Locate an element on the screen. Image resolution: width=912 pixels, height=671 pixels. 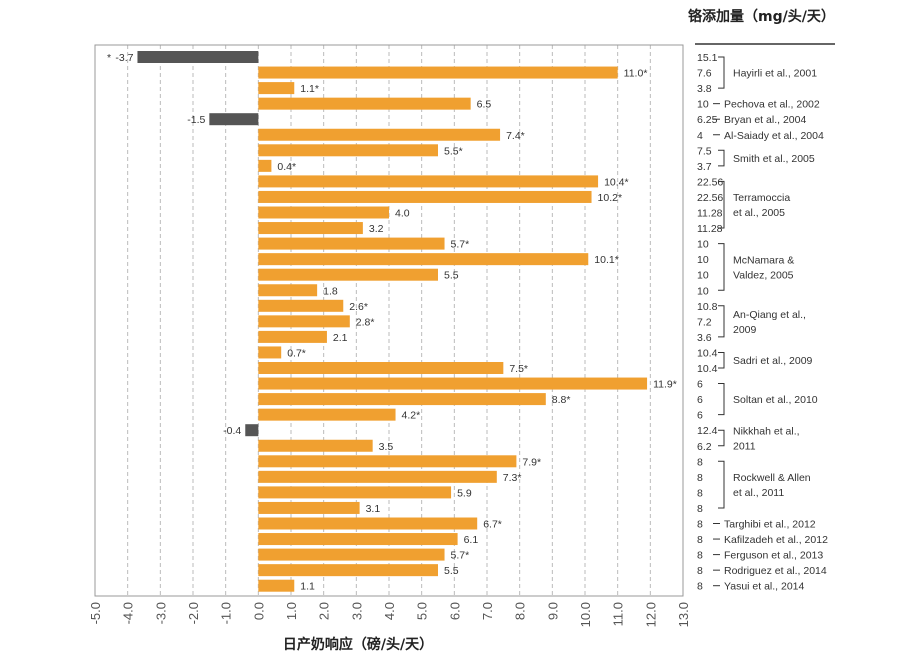
dose-label: 10.4 is located at coordinates (707, 369).